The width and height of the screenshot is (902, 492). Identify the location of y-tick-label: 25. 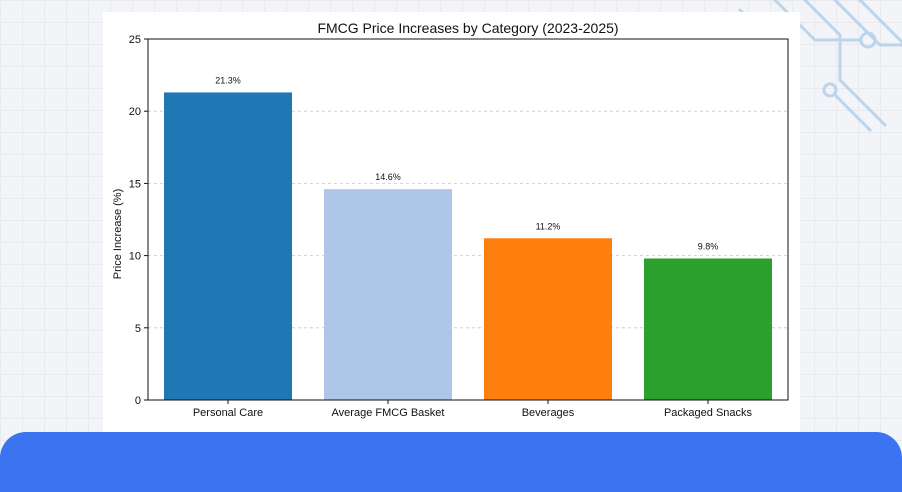
(135, 40).